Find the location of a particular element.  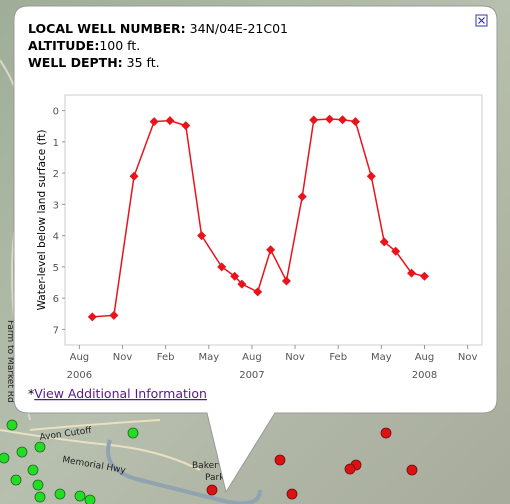

y-axis-label: Water-level below land surface (ft) is located at coordinates (42, 220).